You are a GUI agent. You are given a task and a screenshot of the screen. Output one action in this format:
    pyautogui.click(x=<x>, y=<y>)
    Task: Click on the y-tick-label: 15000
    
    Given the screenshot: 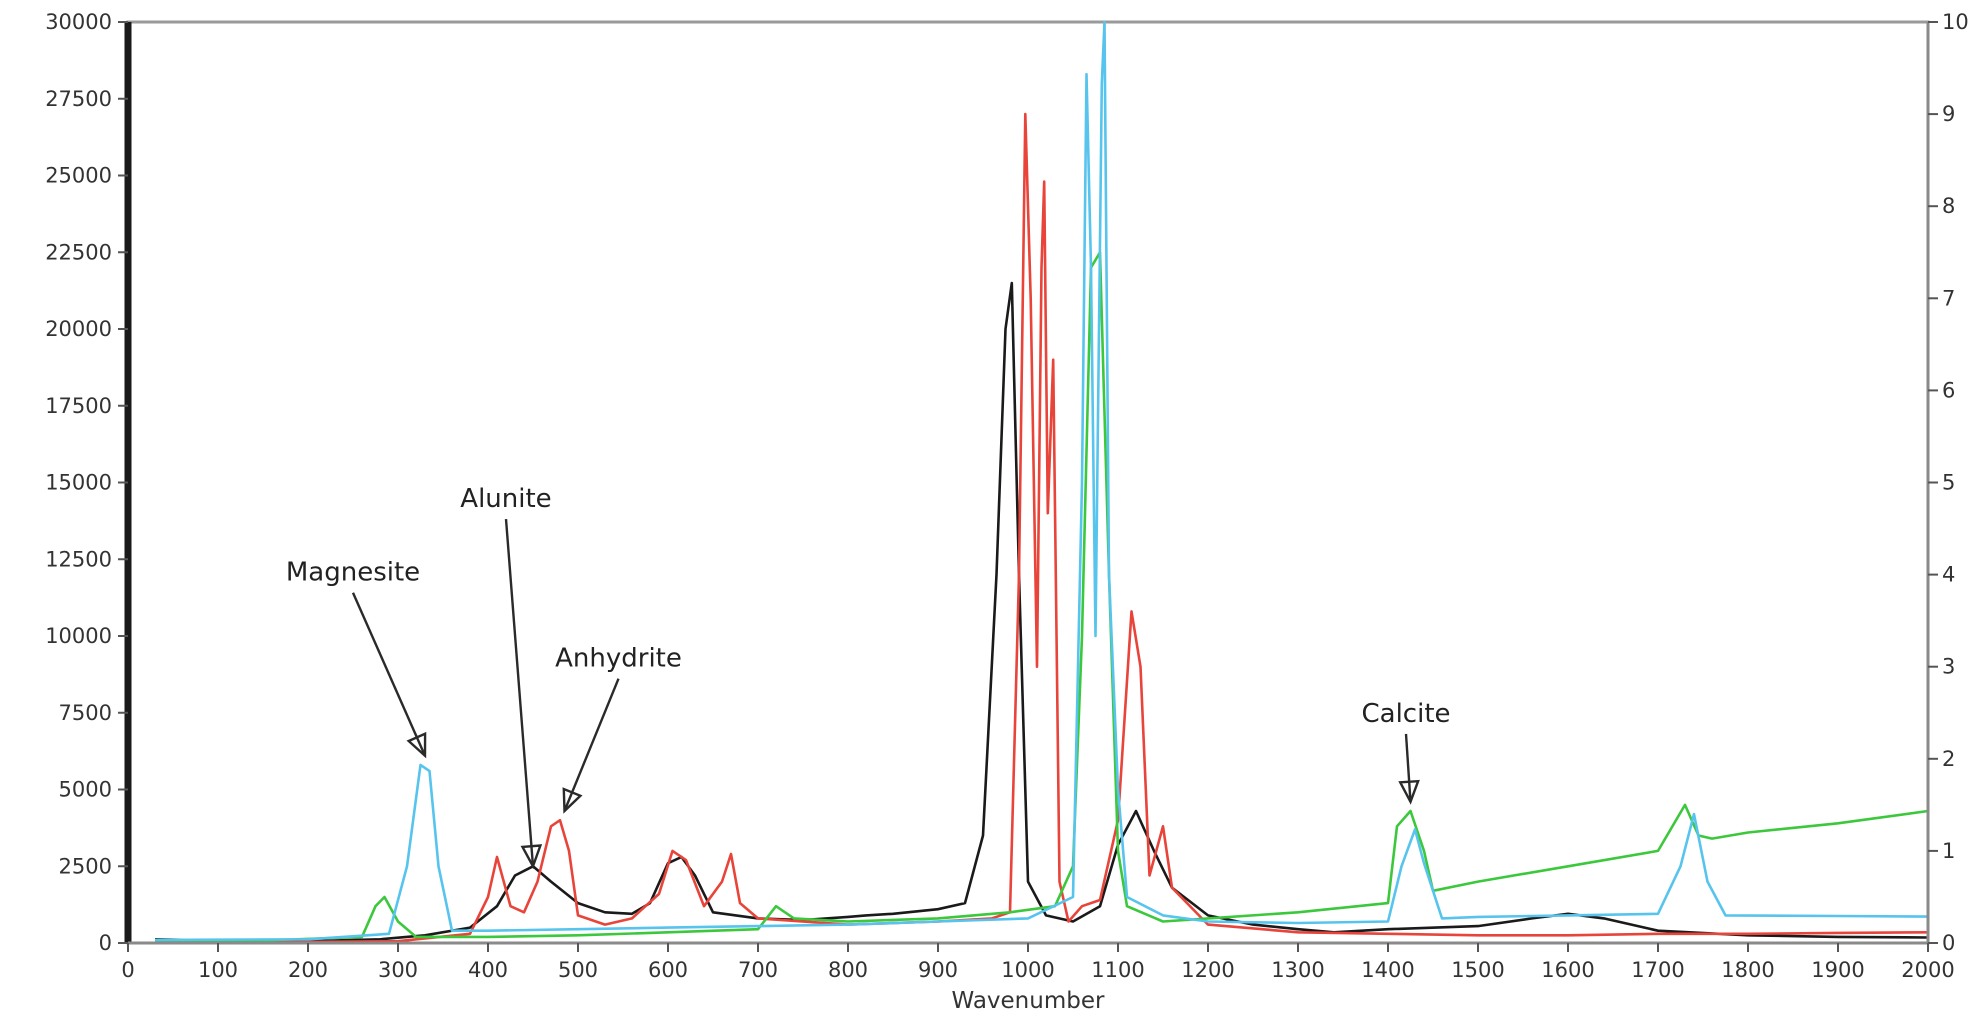 What is the action you would take?
    pyautogui.click(x=78, y=483)
    